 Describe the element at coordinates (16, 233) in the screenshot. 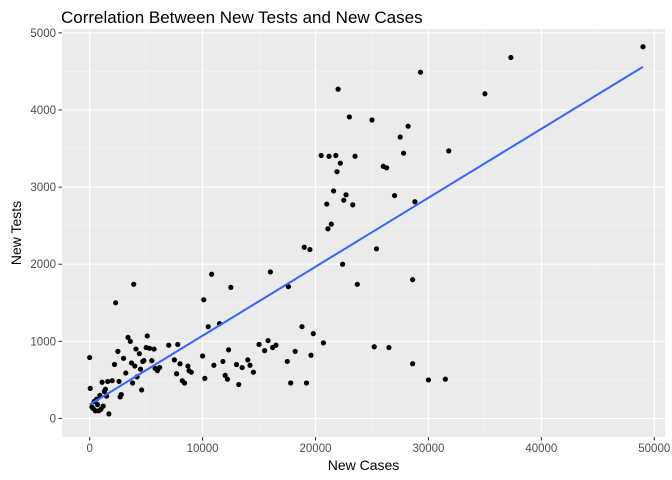

I see `y-axis-title: New Tests` at that location.